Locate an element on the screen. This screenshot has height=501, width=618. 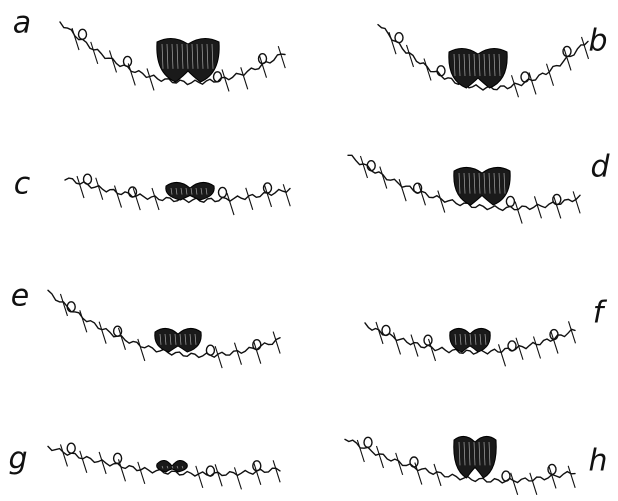
panel-label: a is located at coordinates (22, 23).